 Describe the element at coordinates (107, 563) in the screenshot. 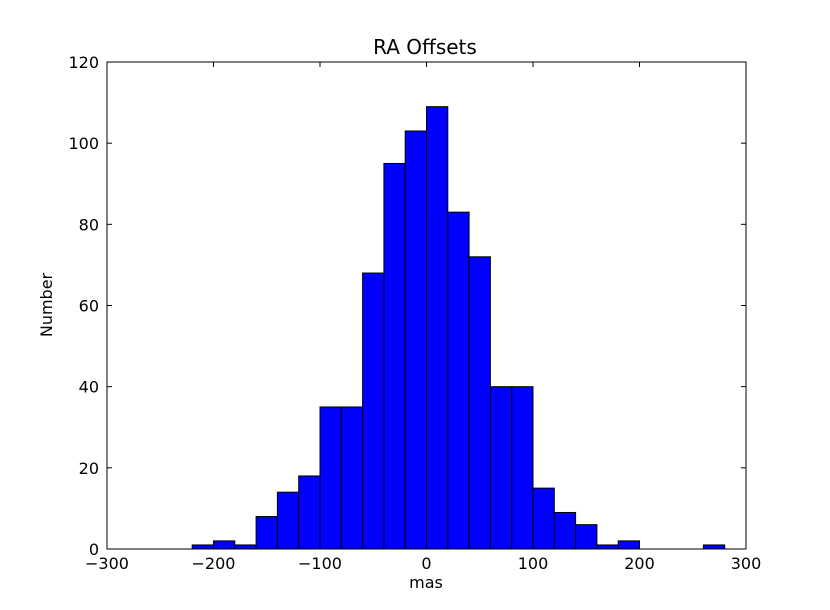

I see `x-tick-label: −300` at that location.